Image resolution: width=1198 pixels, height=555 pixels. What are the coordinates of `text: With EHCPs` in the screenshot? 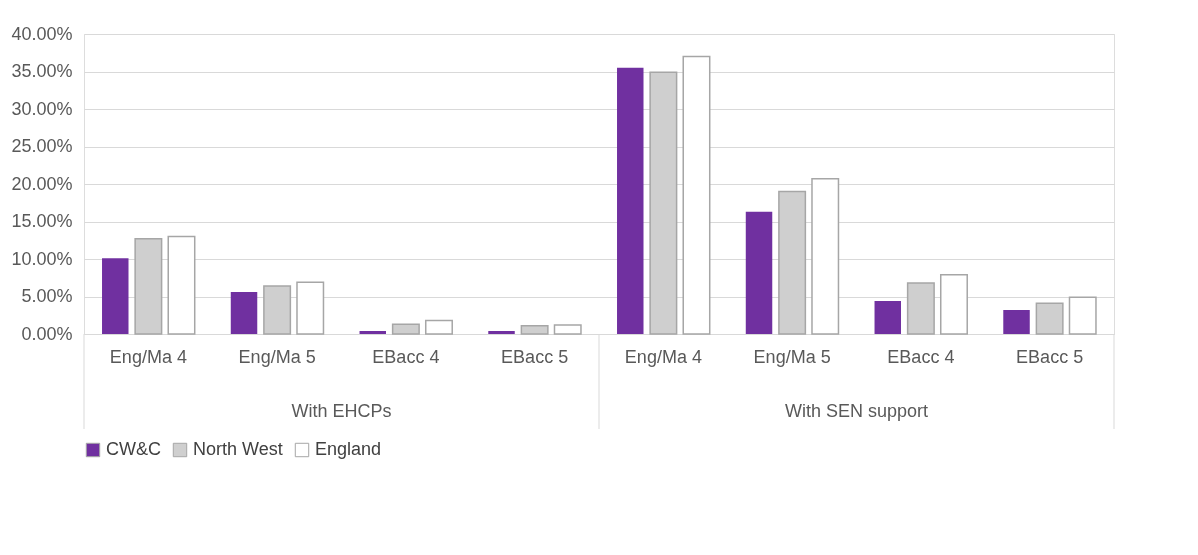 It's located at (341, 411).